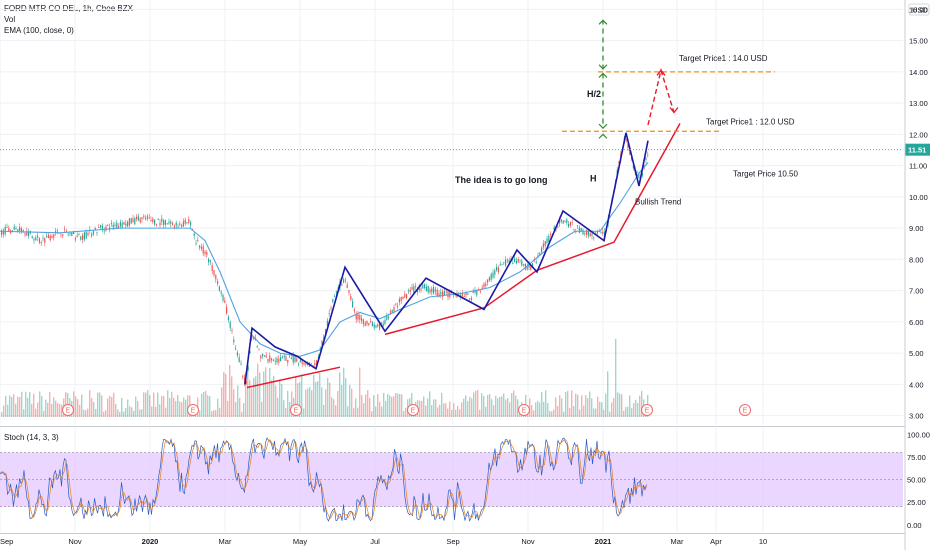  What do you see at coordinates (452, 541) in the screenshot?
I see `time-tick-label: Sep` at bounding box center [452, 541].